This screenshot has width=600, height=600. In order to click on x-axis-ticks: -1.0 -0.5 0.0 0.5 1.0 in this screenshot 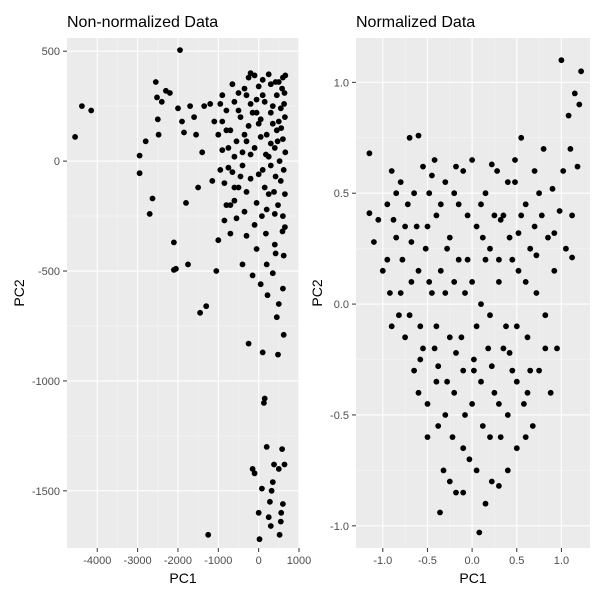, I will do `click(471, 557)`.